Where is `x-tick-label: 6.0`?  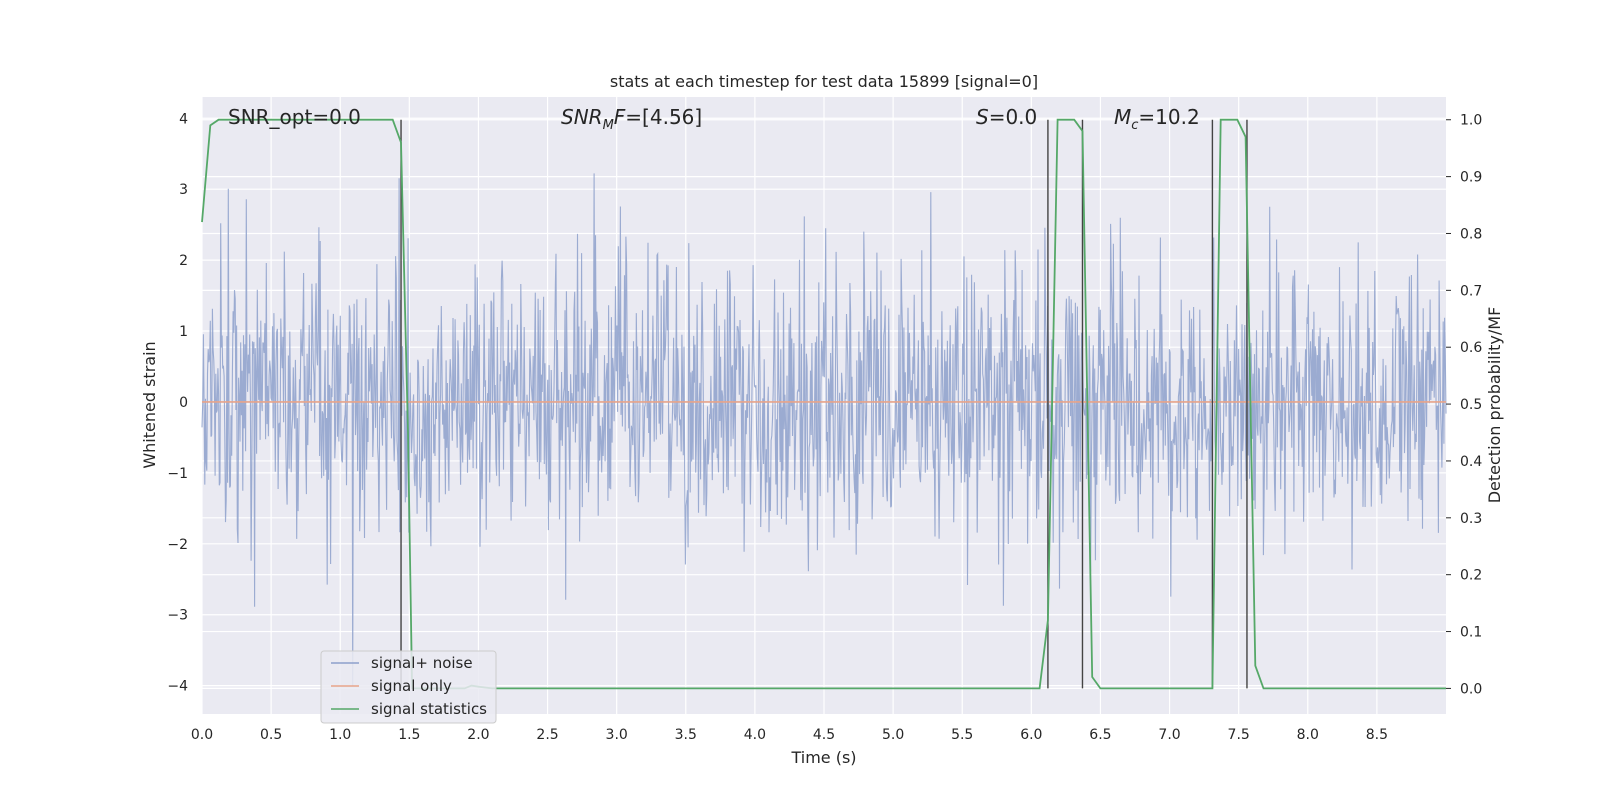
x-tick-label: 6.0 is located at coordinates (1031, 735).